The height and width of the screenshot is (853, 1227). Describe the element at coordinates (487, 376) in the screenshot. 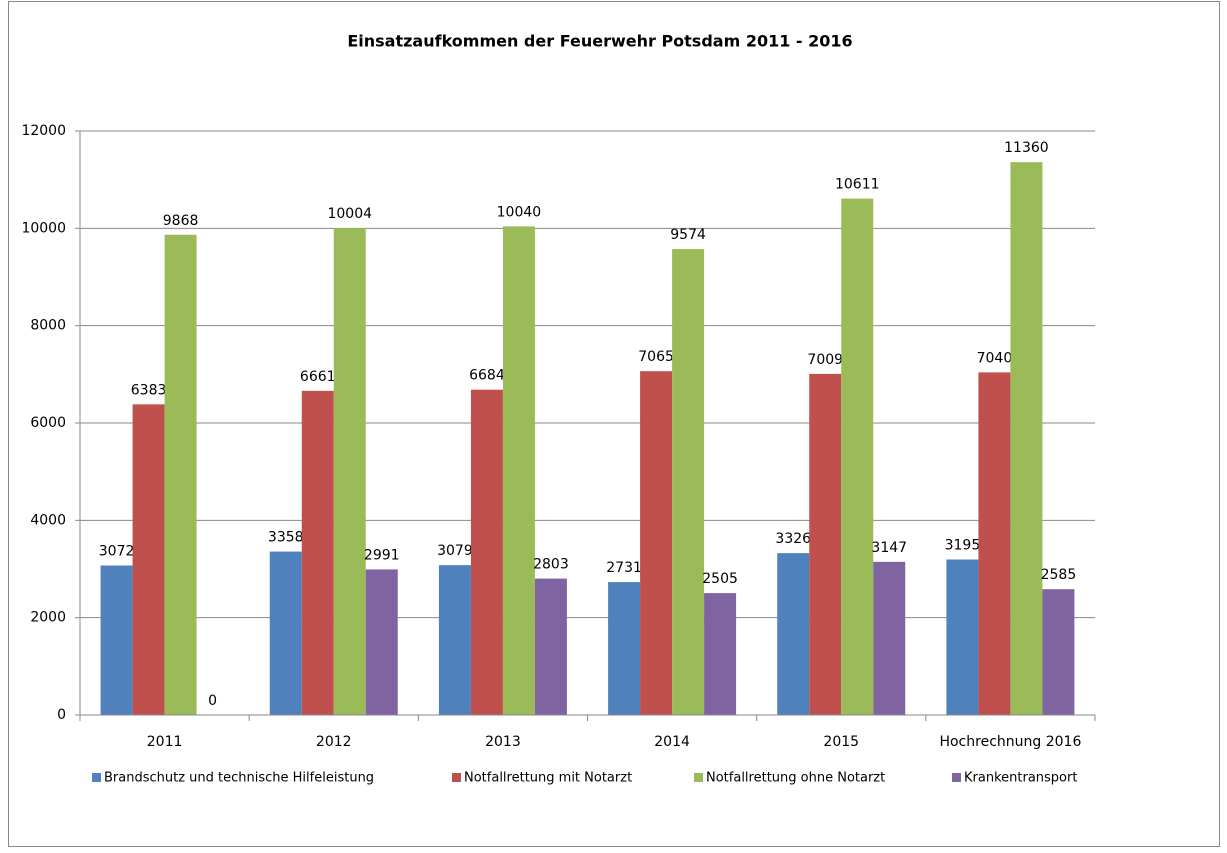

I see `data-label: 6684` at that location.